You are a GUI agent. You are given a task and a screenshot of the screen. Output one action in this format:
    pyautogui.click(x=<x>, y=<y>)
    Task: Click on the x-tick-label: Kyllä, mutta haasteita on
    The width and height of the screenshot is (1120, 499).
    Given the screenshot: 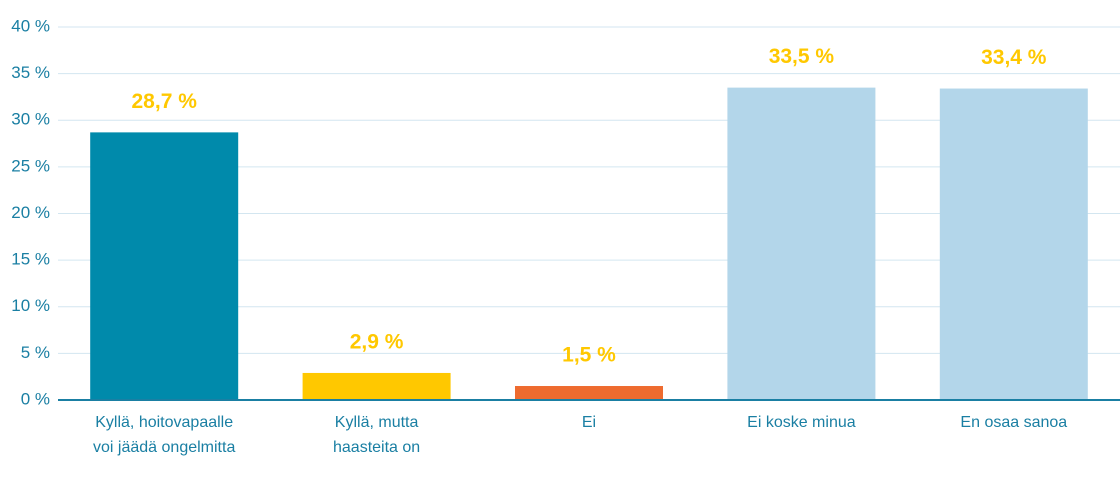 What is the action you would take?
    pyautogui.click(x=377, y=435)
    